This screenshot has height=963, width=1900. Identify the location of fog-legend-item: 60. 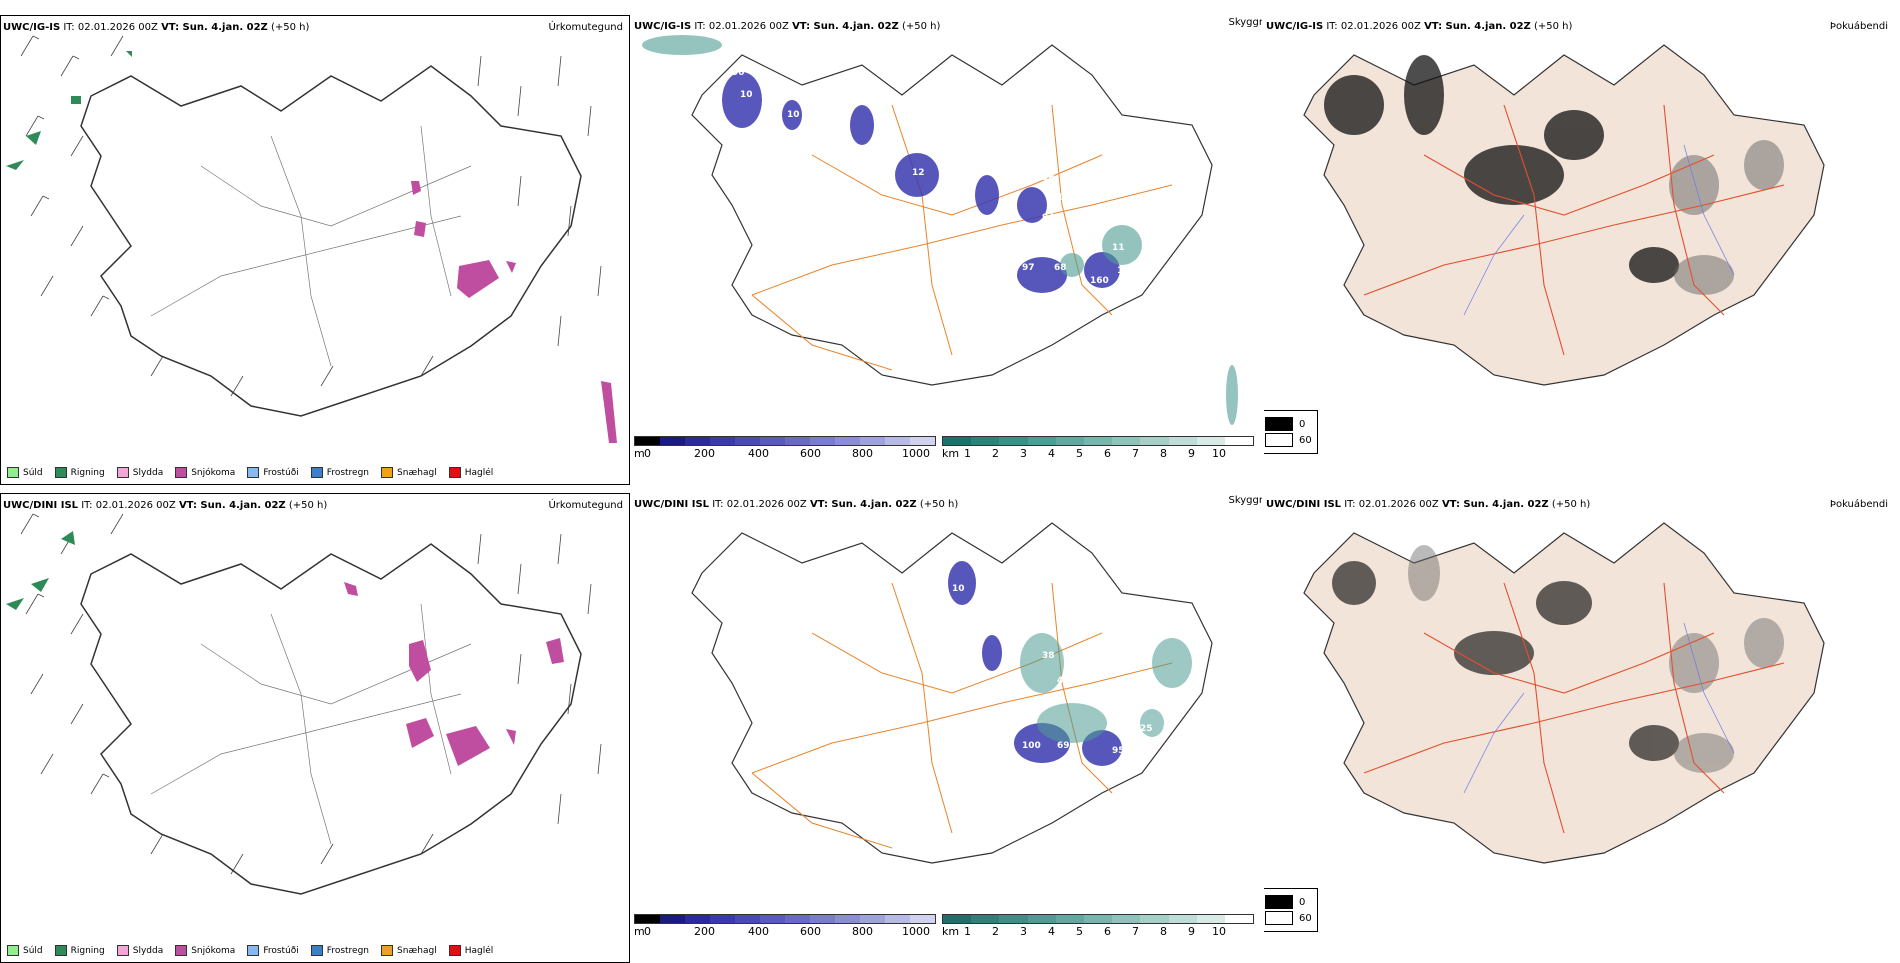
(1289, 918).